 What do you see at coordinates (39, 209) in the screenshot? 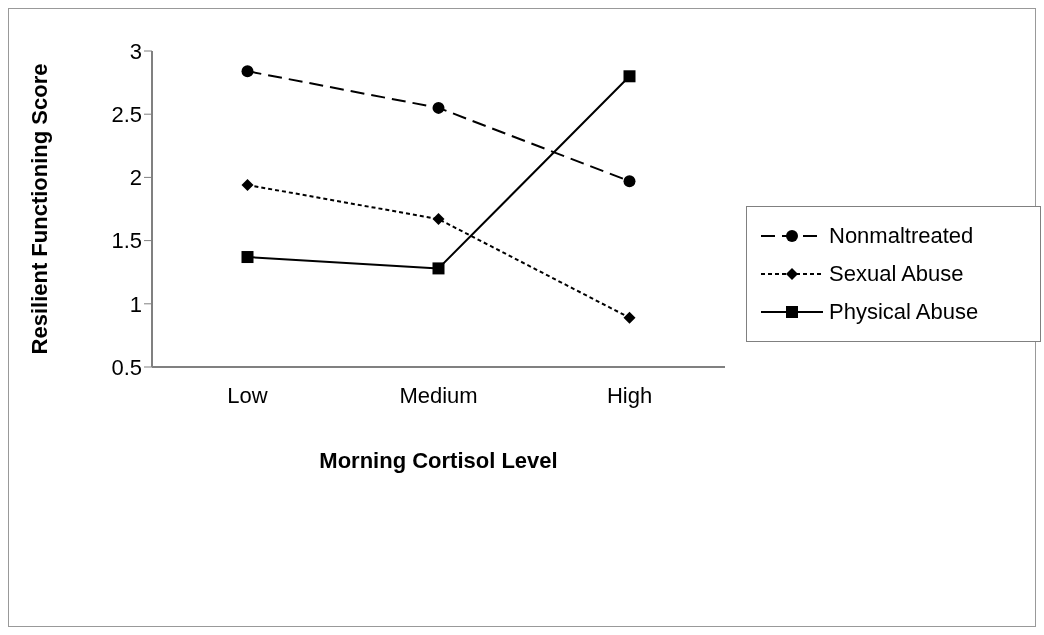
I see `y-axis-title: Resilient Functioning Score` at bounding box center [39, 209].